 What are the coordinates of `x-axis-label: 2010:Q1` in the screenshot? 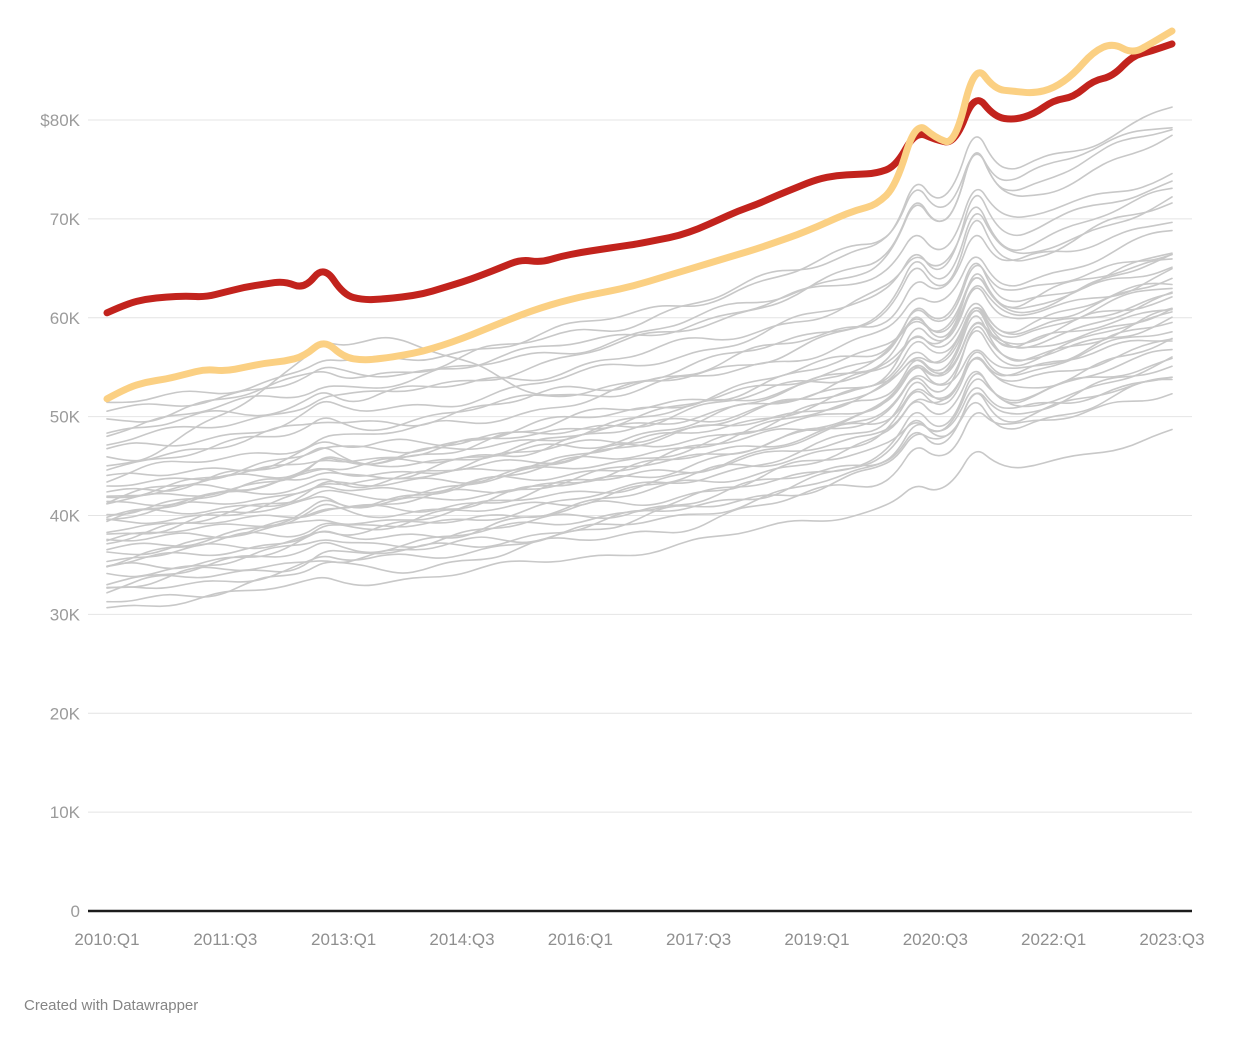 It's located at (106, 939).